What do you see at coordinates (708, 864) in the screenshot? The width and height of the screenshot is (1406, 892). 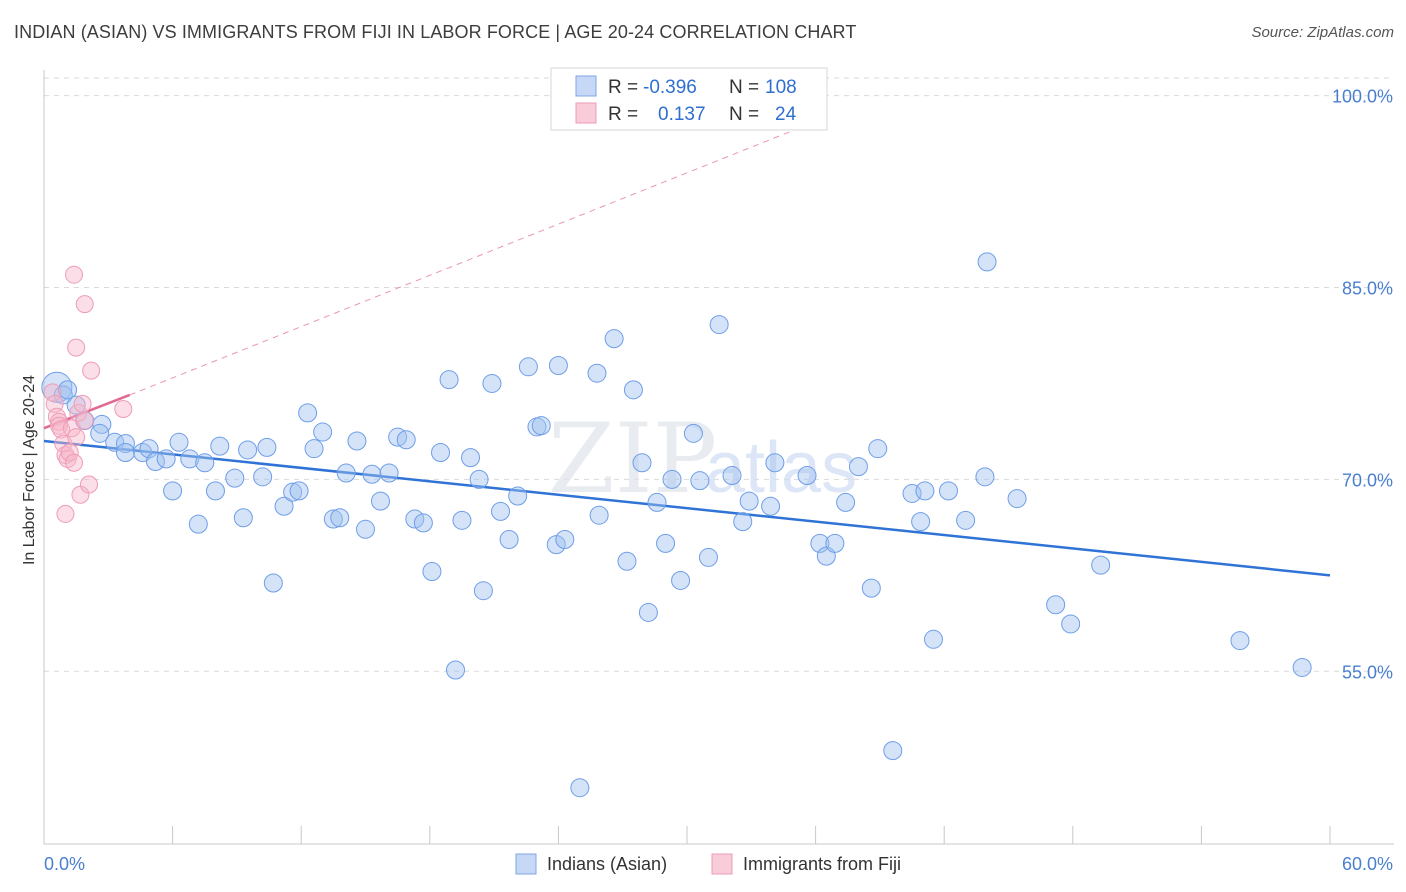 I see `legend-bottom: Indians (Asian) Immigrants from Fiji` at bounding box center [708, 864].